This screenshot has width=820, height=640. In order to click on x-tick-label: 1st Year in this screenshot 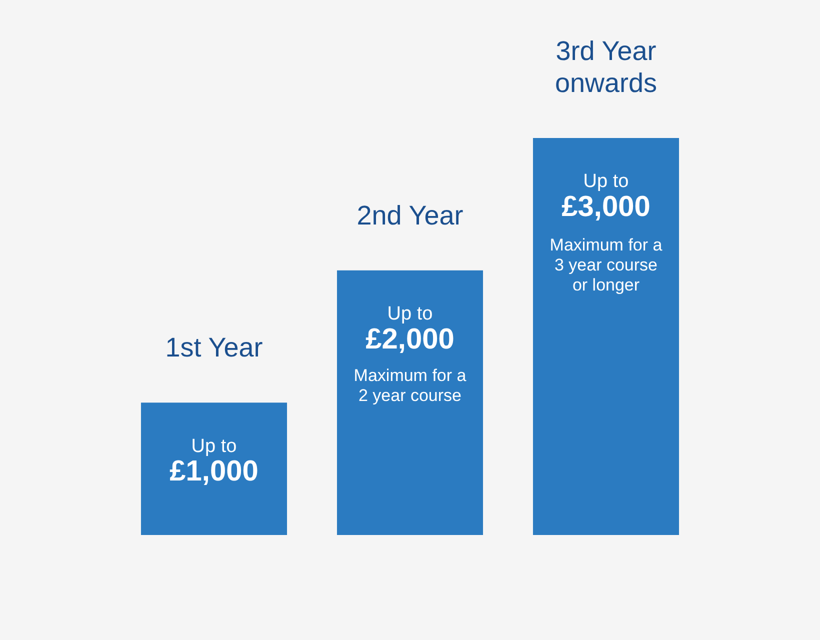, I will do `click(214, 347)`.